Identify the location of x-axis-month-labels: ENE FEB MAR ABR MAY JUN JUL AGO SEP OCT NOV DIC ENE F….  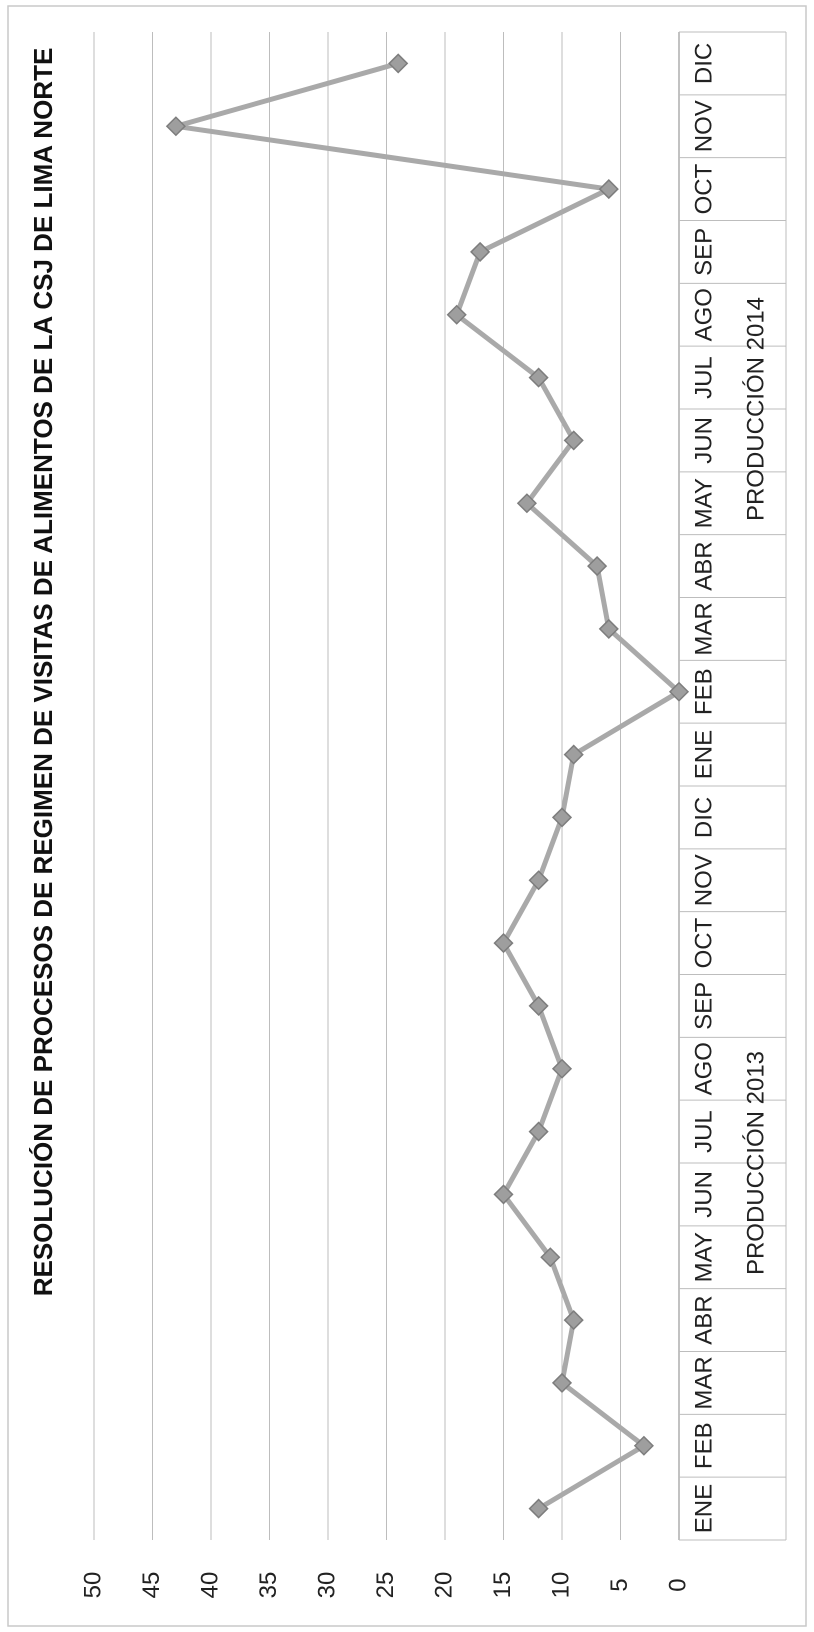
(703, 788).